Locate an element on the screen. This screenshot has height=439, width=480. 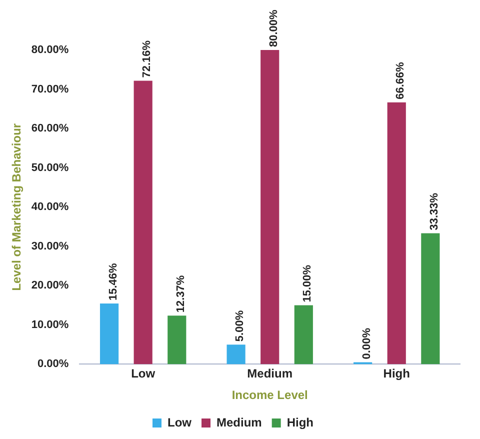
data-label: 15.00% is located at coordinates (308, 283).